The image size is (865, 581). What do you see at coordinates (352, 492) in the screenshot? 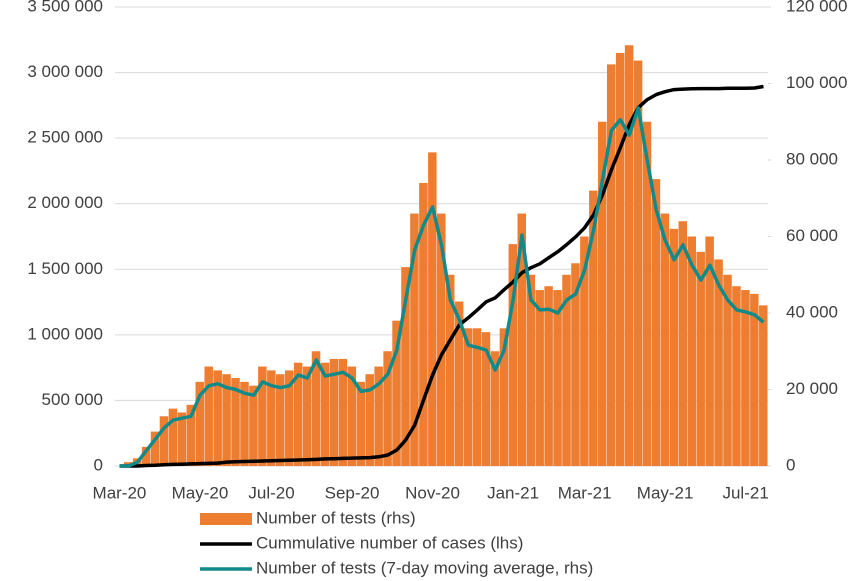
I see `x-tick-label: Sep-20` at bounding box center [352, 492].